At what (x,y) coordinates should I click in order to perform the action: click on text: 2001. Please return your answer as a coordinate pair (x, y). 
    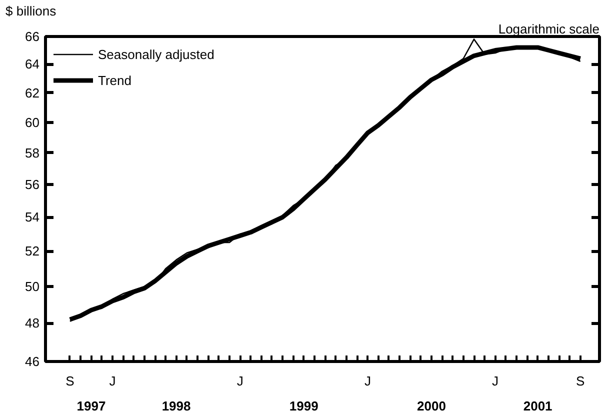
    Looking at the image, I should click on (537, 405).